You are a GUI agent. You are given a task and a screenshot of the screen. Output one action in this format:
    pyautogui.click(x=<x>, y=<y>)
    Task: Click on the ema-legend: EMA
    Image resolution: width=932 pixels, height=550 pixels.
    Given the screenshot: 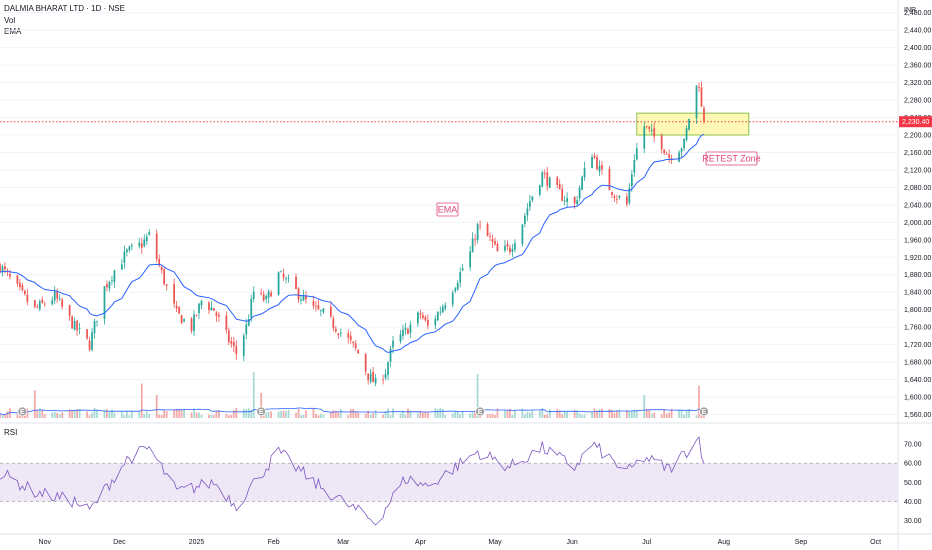 What is the action you would take?
    pyautogui.click(x=13, y=31)
    